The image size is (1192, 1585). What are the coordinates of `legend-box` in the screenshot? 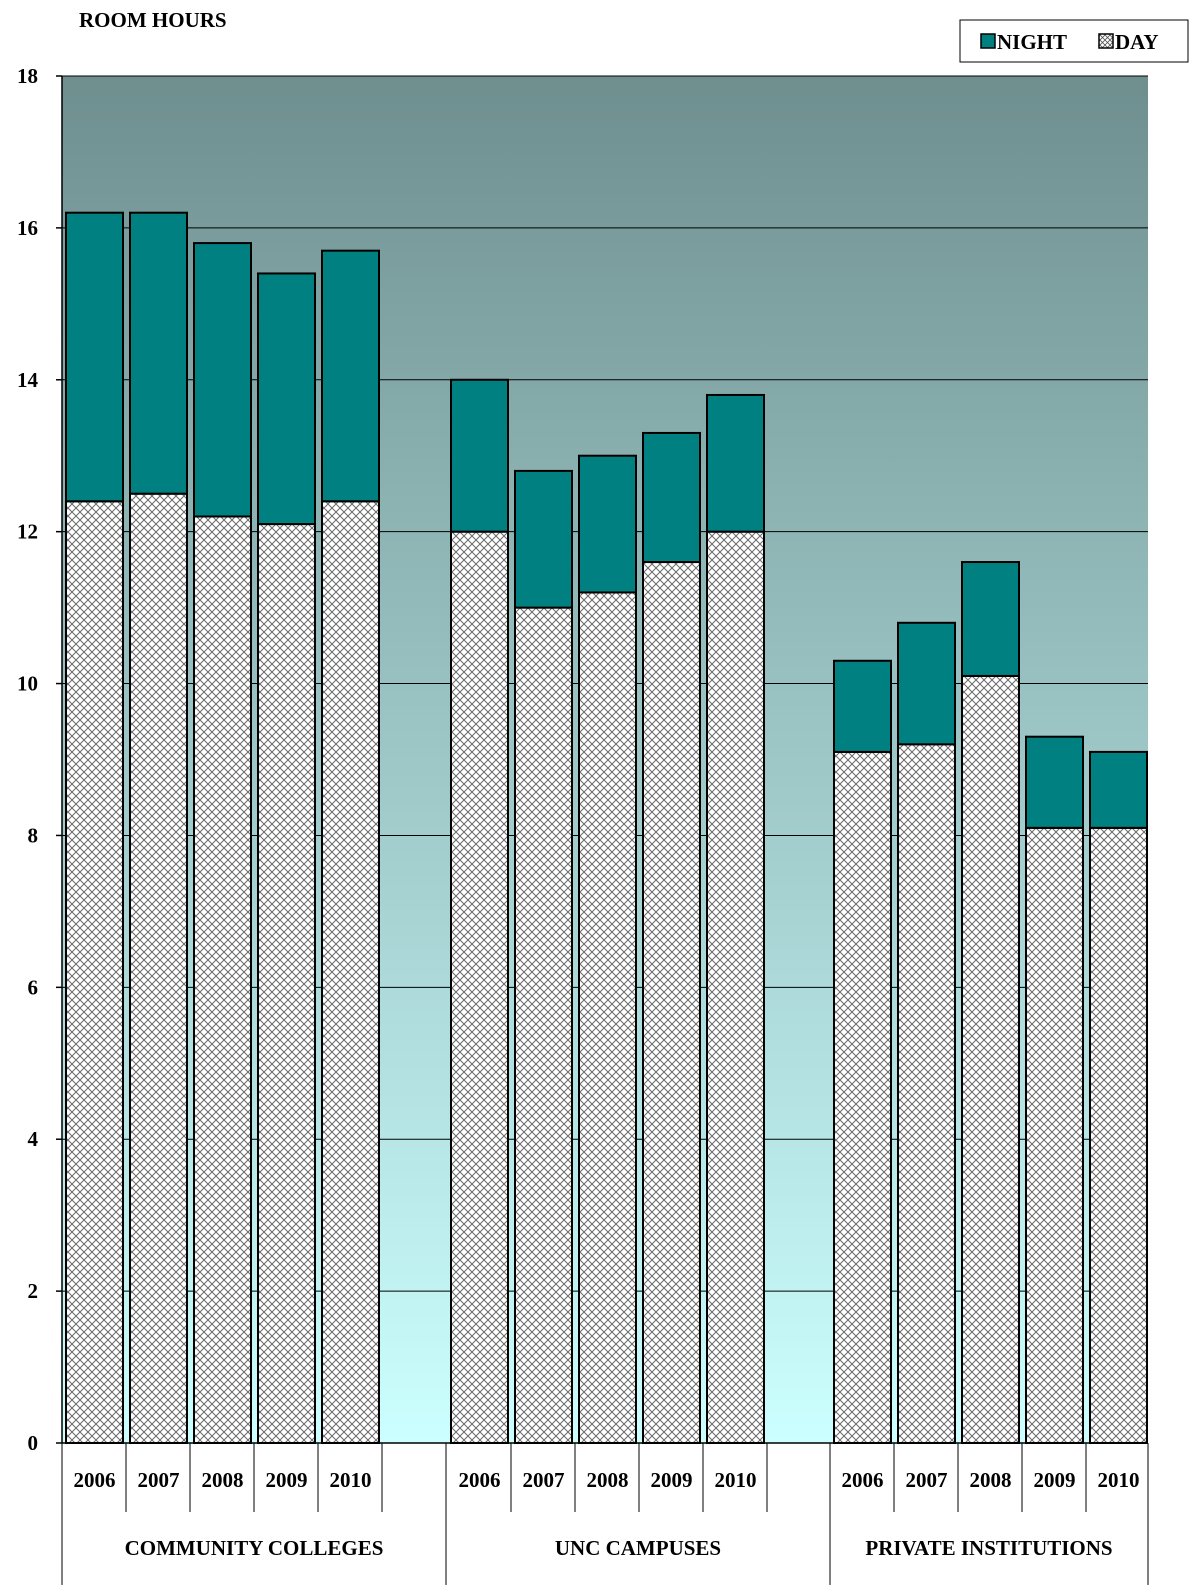 It's located at (1074, 41).